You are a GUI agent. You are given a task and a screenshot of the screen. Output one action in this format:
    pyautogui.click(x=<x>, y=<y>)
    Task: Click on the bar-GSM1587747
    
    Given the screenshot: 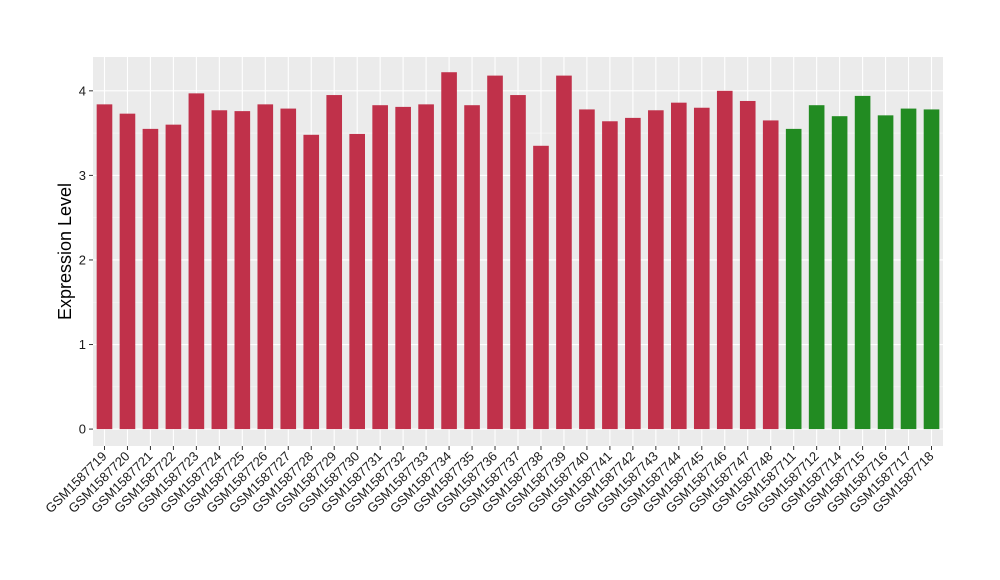 What is the action you would take?
    pyautogui.click(x=747, y=265)
    